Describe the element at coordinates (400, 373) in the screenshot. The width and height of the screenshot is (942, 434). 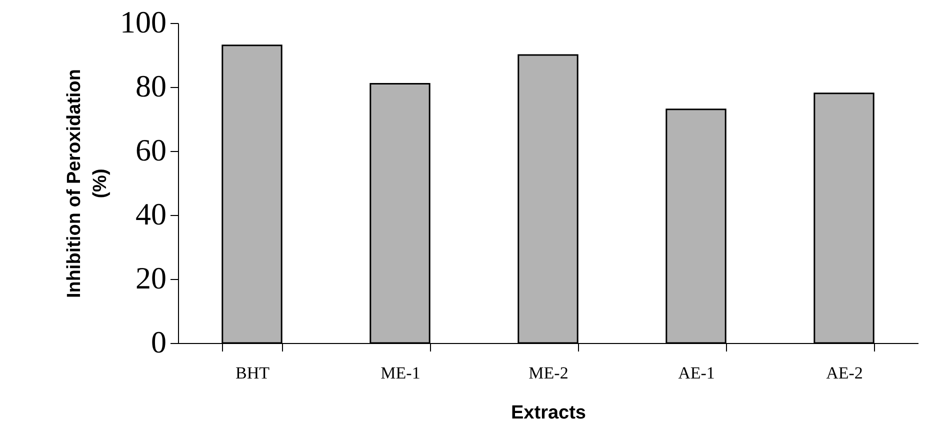
I see `x-tick-label: ME-1` at that location.